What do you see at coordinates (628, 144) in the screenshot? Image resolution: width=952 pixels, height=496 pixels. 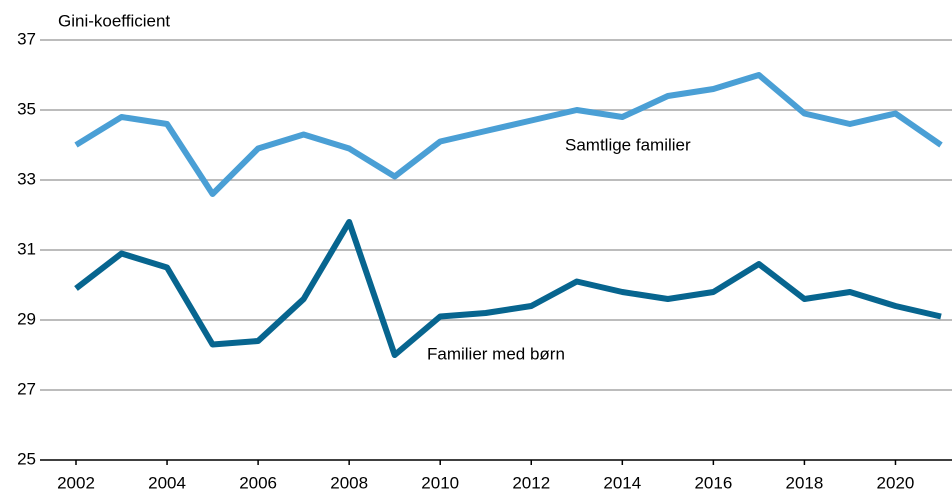 I see `series-label: Samtlige familier` at bounding box center [628, 144].